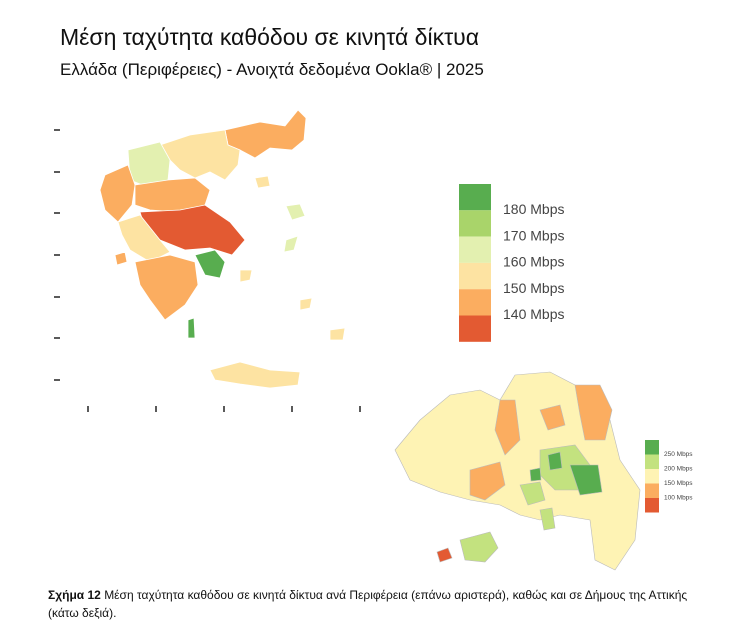 The image size is (754, 628). Describe the element at coordinates (678, 498) in the screenshot. I see `legend-label: 100 Mbps` at that location.